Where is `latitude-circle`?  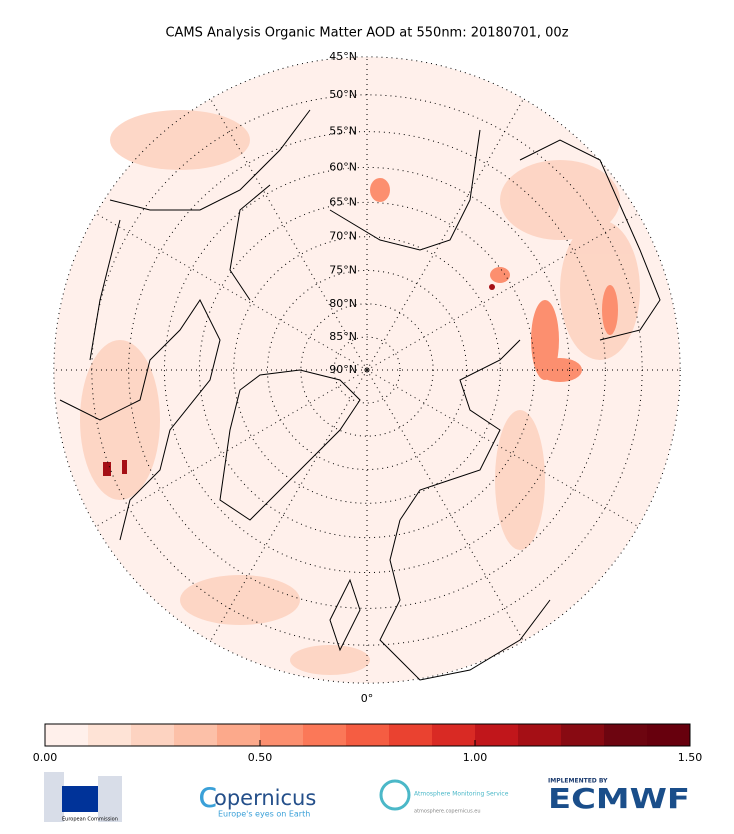
latitude-circle is located at coordinates (367, 370).